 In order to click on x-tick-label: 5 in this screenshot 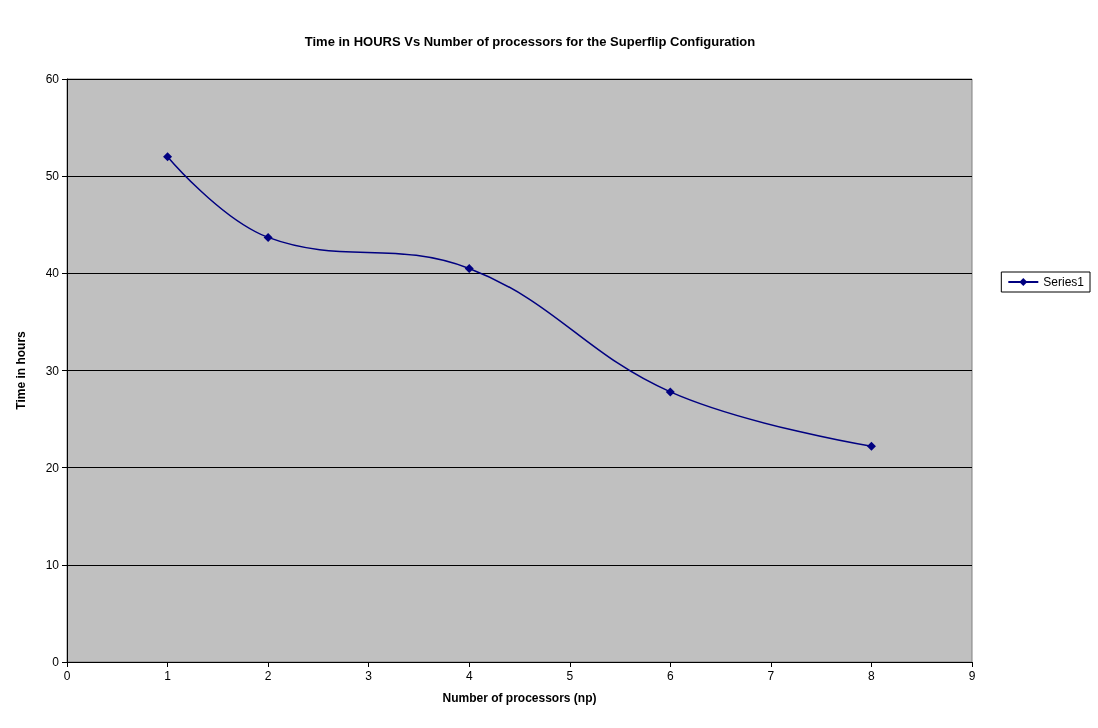, I will do `click(570, 676)`.